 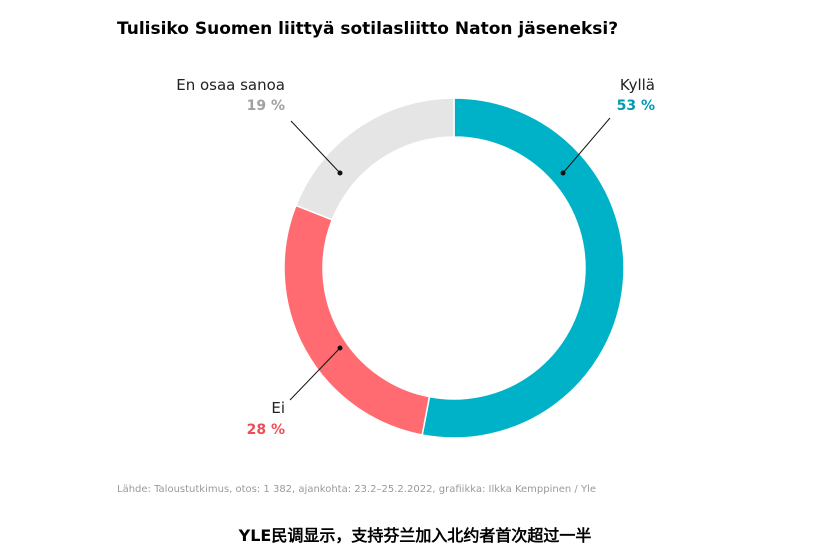 I want to click on slice-ei, so click(x=357, y=320).